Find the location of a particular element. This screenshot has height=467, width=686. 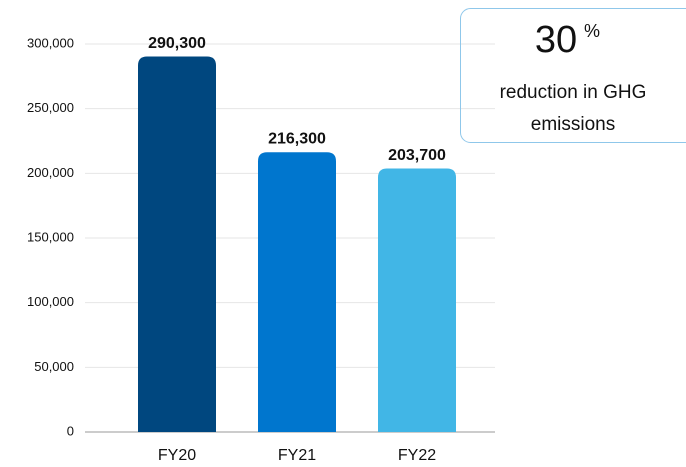

value-label: 216,300 is located at coordinates (297, 138).